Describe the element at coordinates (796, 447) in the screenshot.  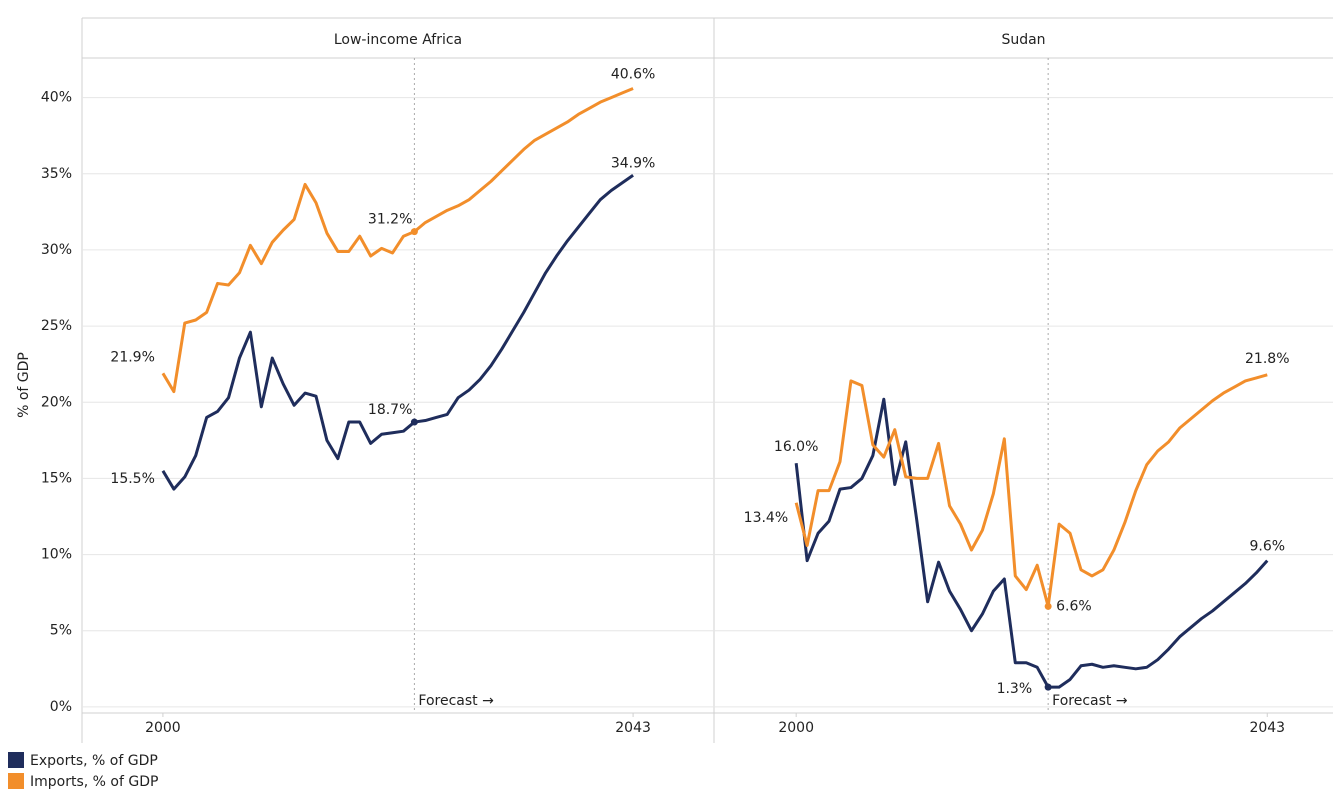
I see `data-label: 16.0%` at that location.